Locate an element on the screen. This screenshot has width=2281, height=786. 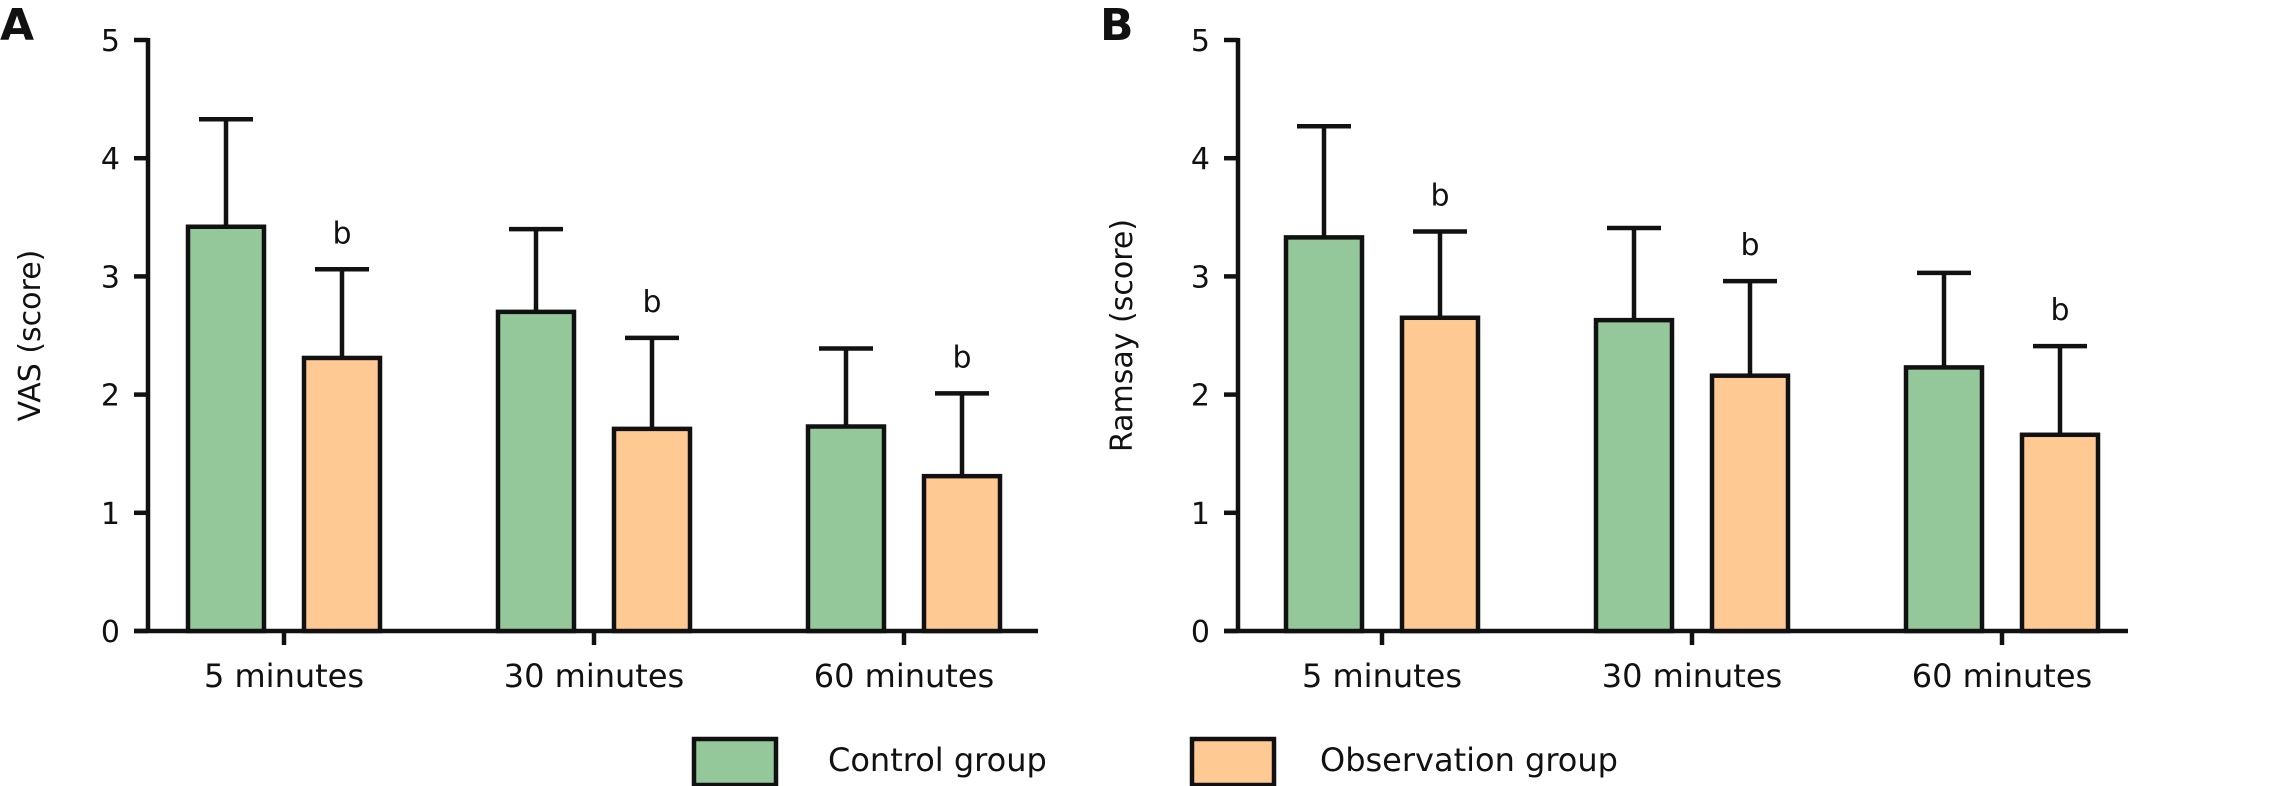
y-axis-label: Ramsay (score) is located at coordinates (1122, 335).